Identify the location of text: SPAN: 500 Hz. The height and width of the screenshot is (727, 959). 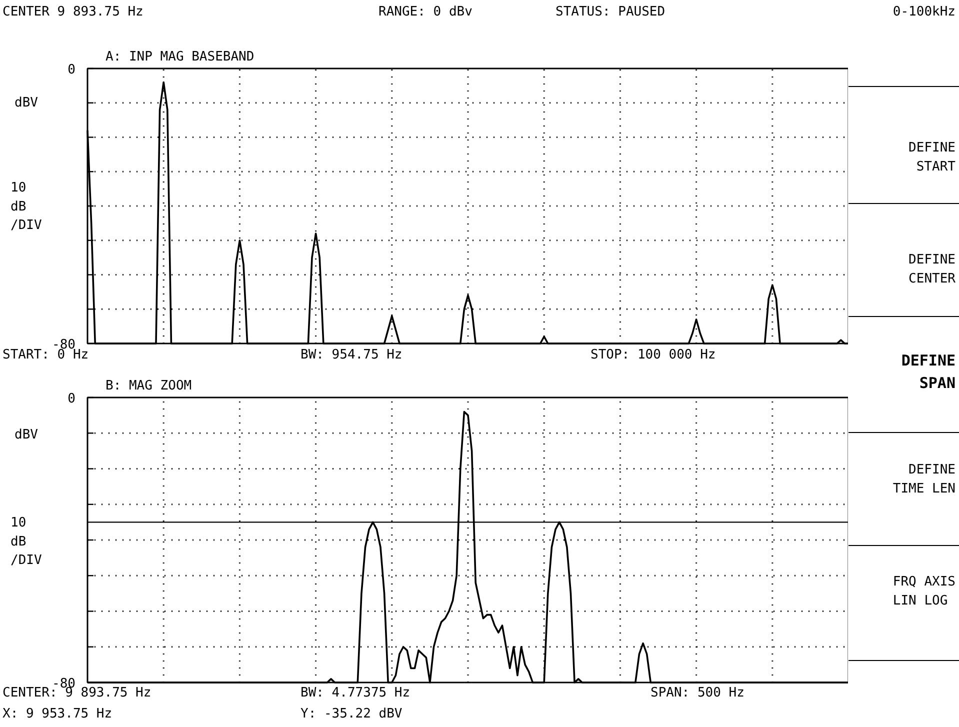
(697, 693).